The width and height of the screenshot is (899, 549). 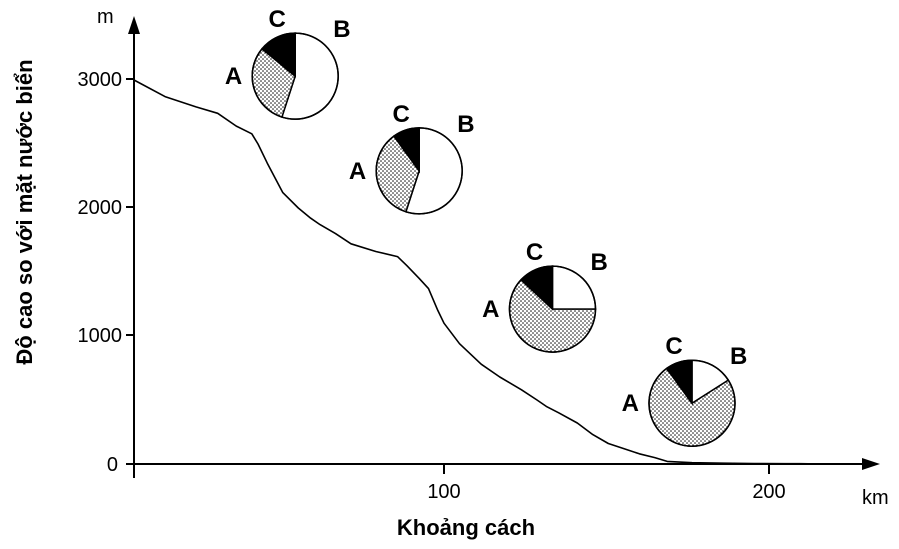 What do you see at coordinates (341, 29) in the screenshot?
I see `pie-1-label-b: B` at bounding box center [341, 29].